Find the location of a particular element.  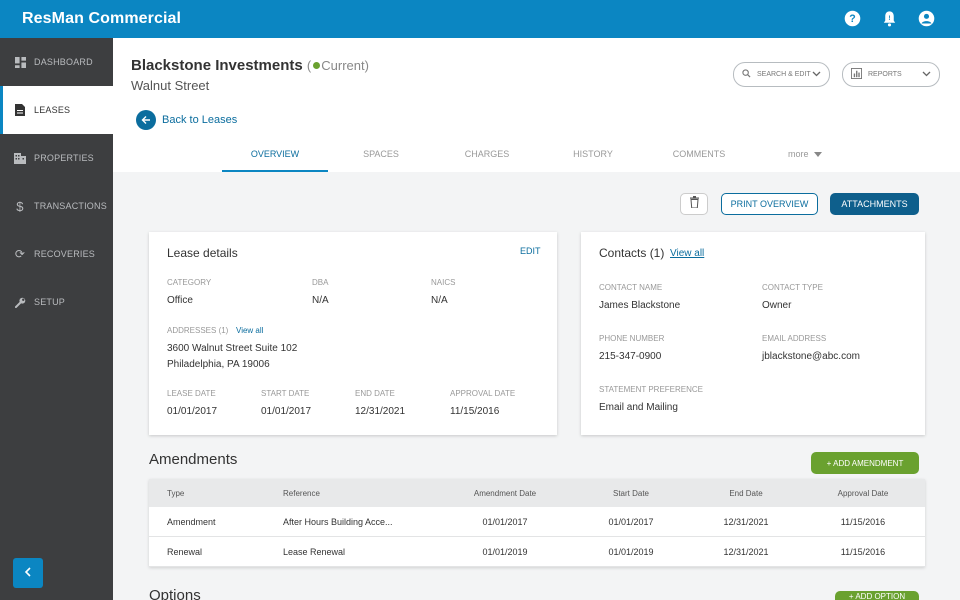

column-header-type: Type is located at coordinates (176, 493).